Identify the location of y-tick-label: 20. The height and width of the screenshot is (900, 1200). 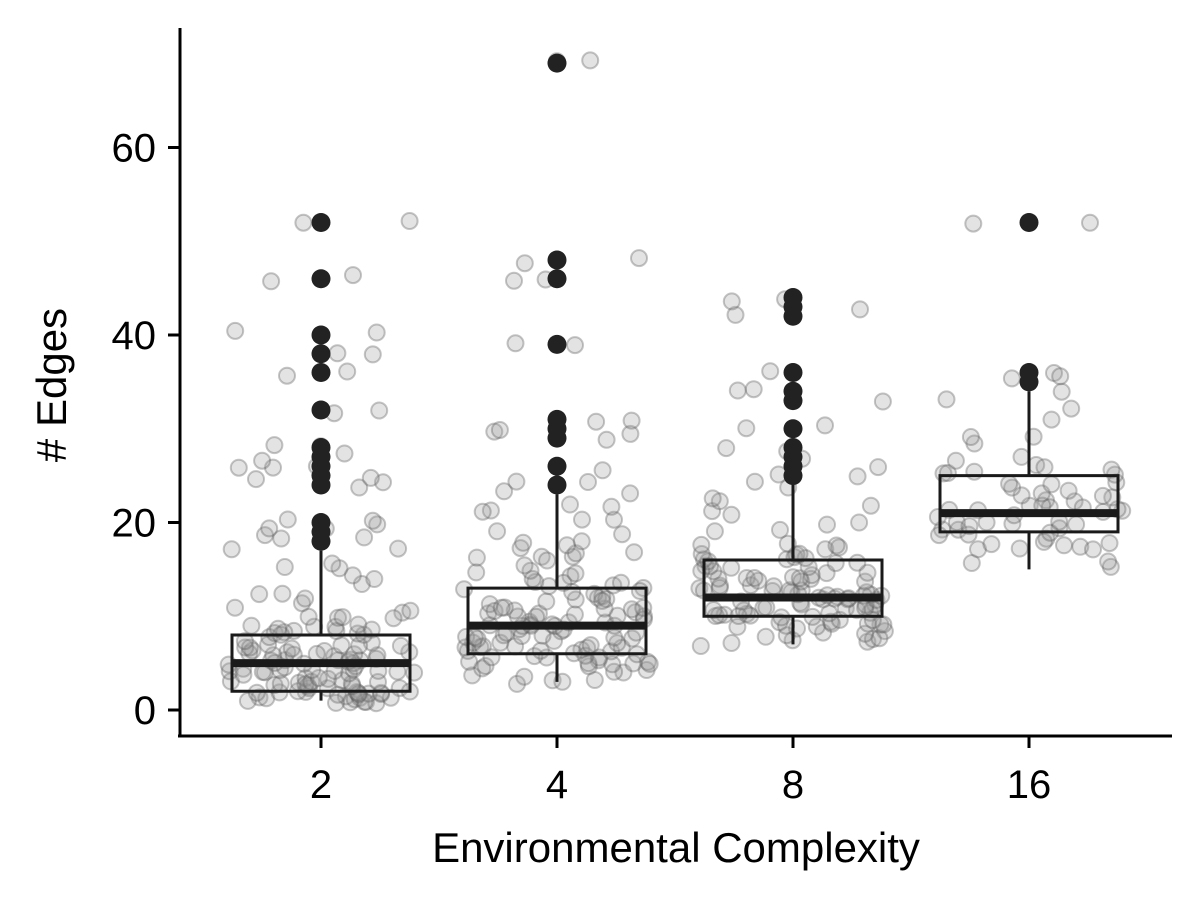
(134, 524).